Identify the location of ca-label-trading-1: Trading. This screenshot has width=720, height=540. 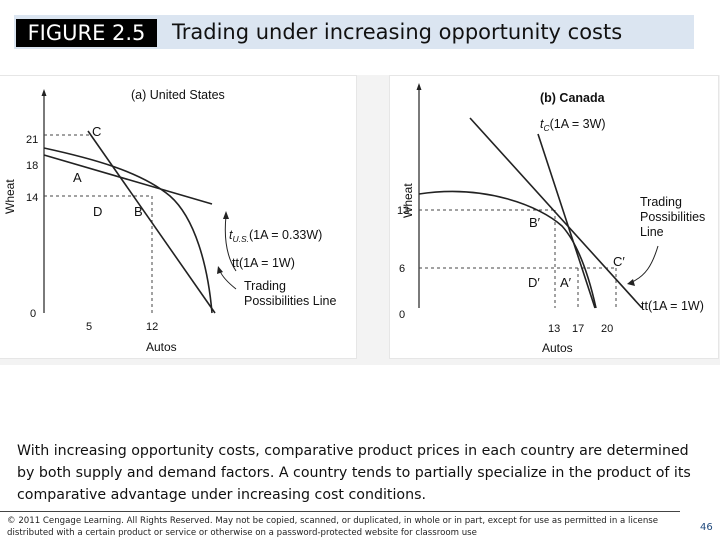
(661, 202).